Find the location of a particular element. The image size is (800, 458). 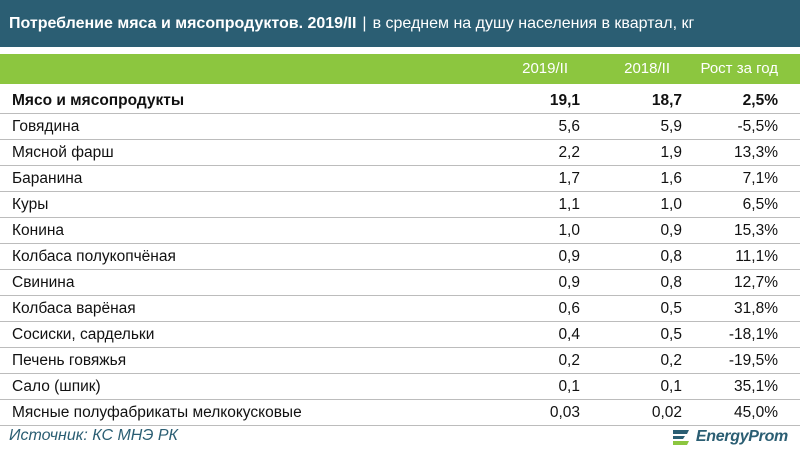

table-row: Мясной фарш 2,2 1,9 13,3% is located at coordinates (400, 152).